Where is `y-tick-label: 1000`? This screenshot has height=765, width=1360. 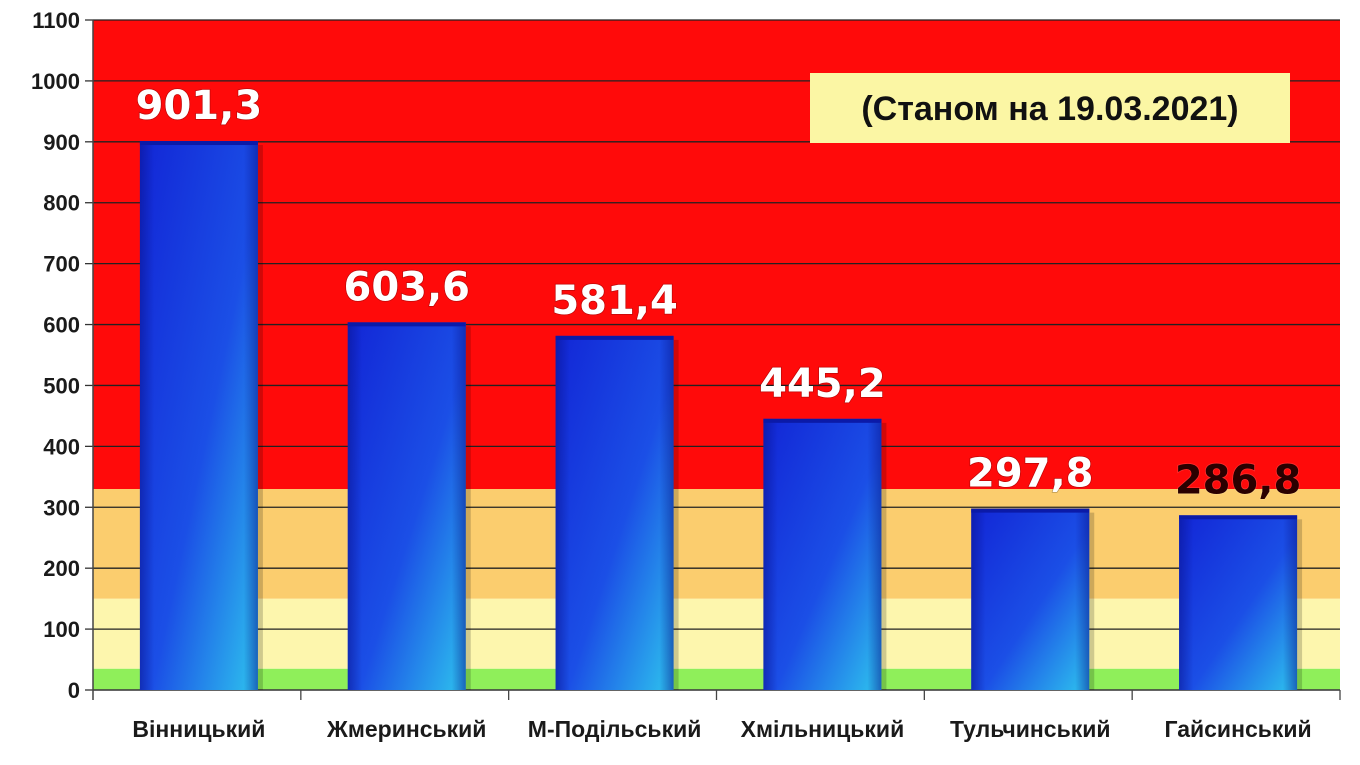 y-tick-label: 1000 is located at coordinates (55, 81).